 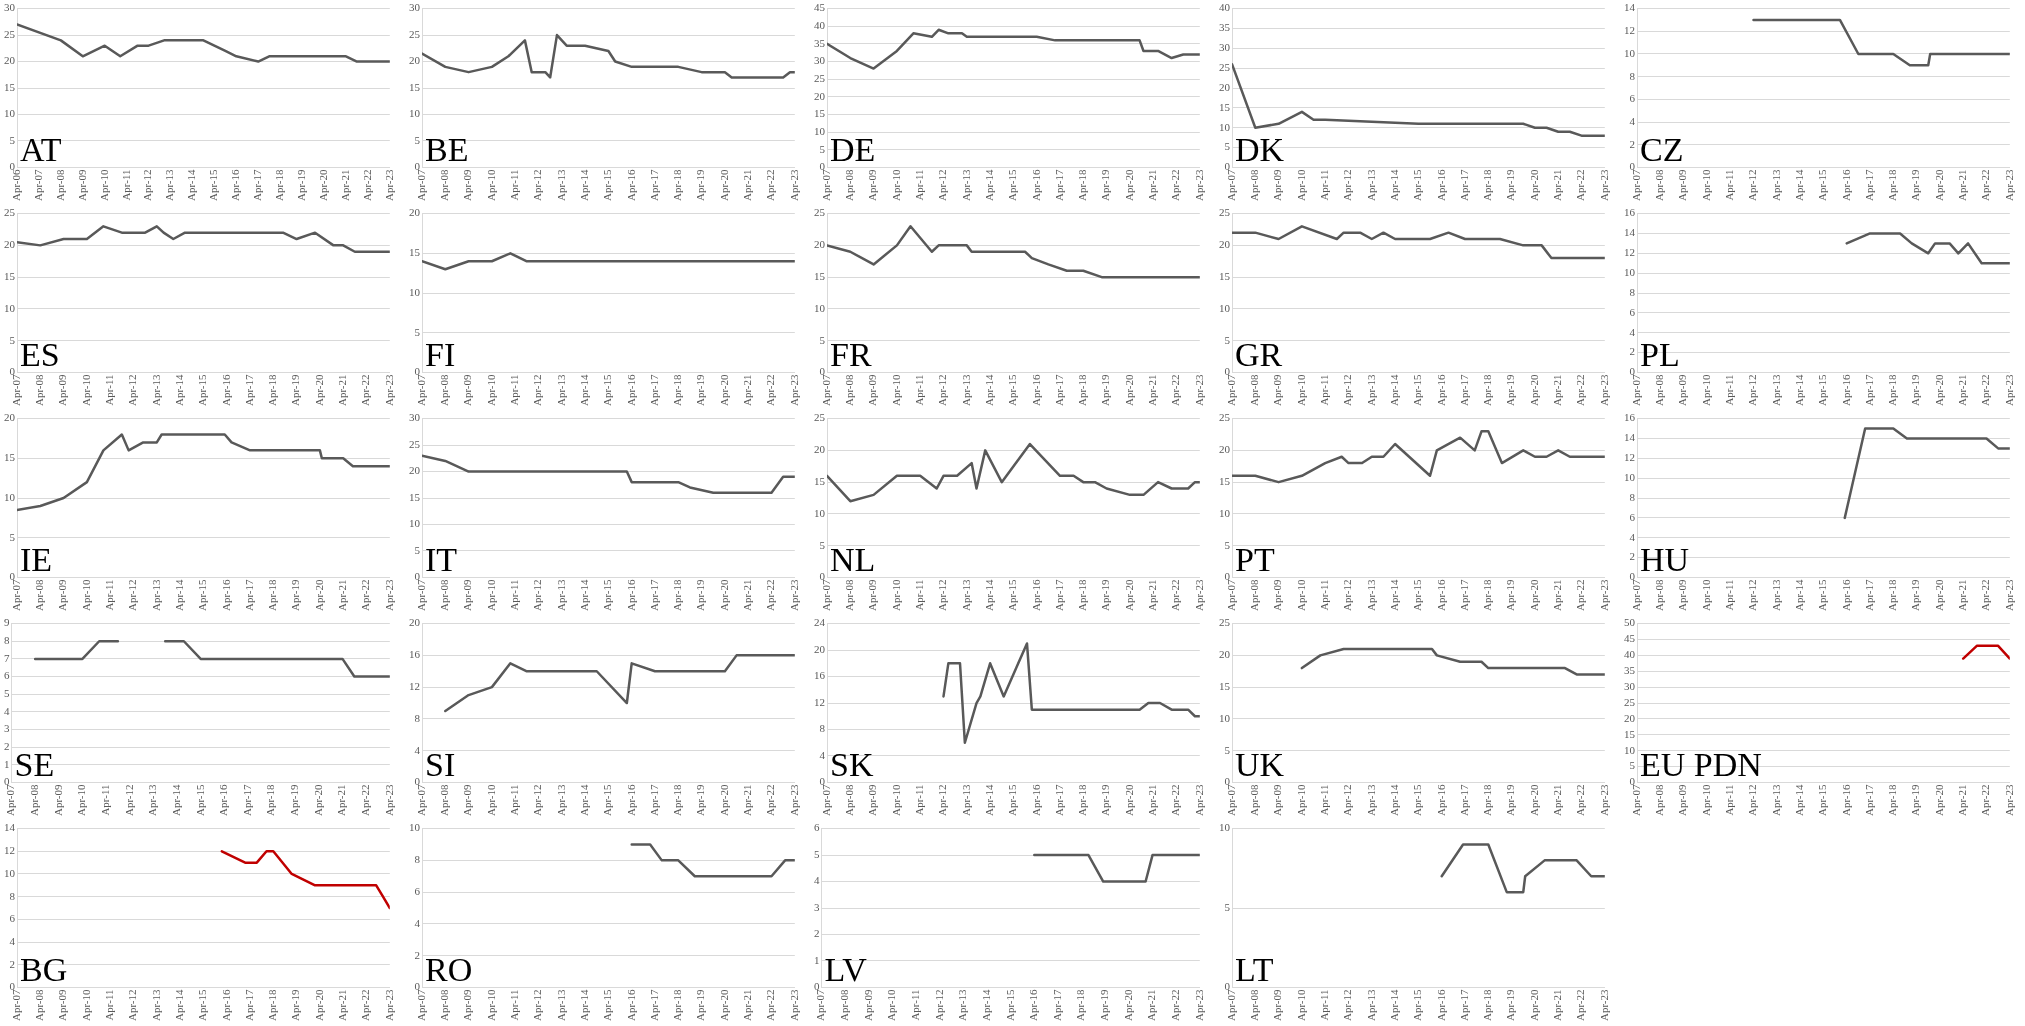 What do you see at coordinates (1630, 686) in the screenshot?
I see `y-tick-label: 30` at bounding box center [1630, 686].